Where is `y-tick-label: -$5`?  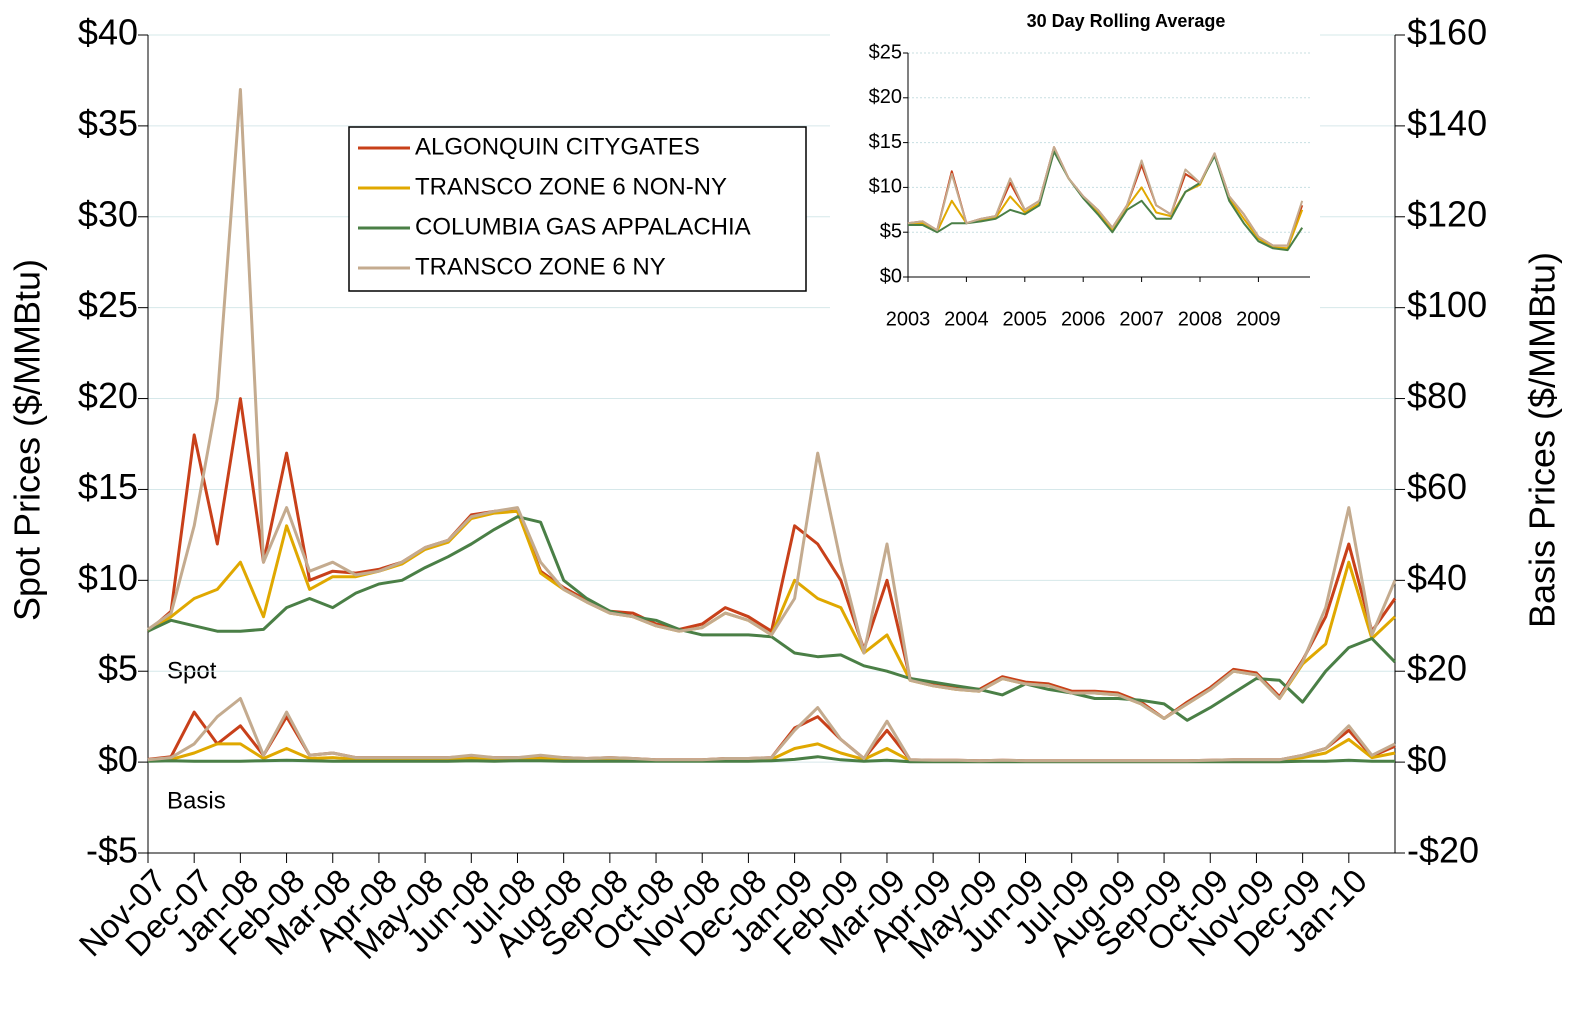
y-tick-label: -$5 is located at coordinates (112, 850).